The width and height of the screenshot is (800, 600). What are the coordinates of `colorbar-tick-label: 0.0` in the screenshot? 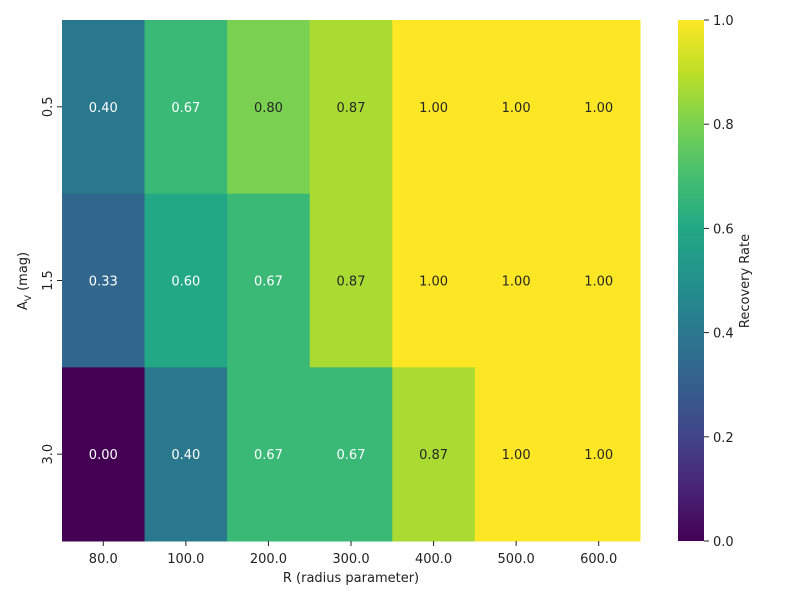 It's located at (723, 542).